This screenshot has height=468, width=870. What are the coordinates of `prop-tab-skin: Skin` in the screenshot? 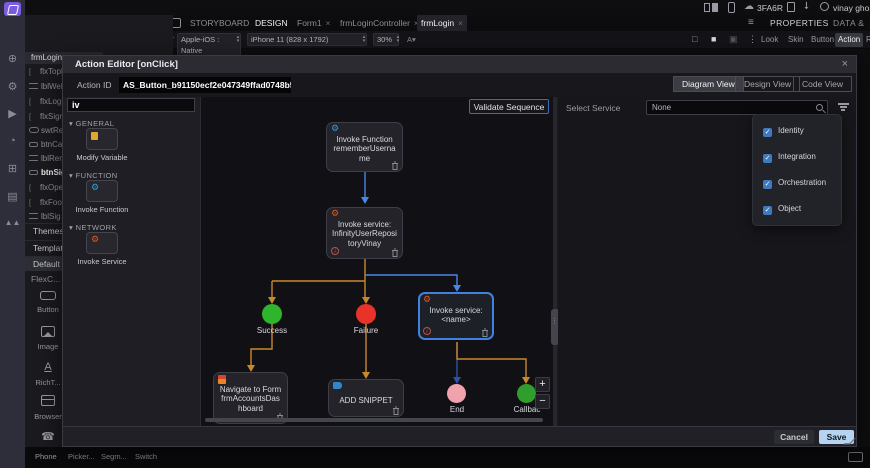 It's located at (796, 39).